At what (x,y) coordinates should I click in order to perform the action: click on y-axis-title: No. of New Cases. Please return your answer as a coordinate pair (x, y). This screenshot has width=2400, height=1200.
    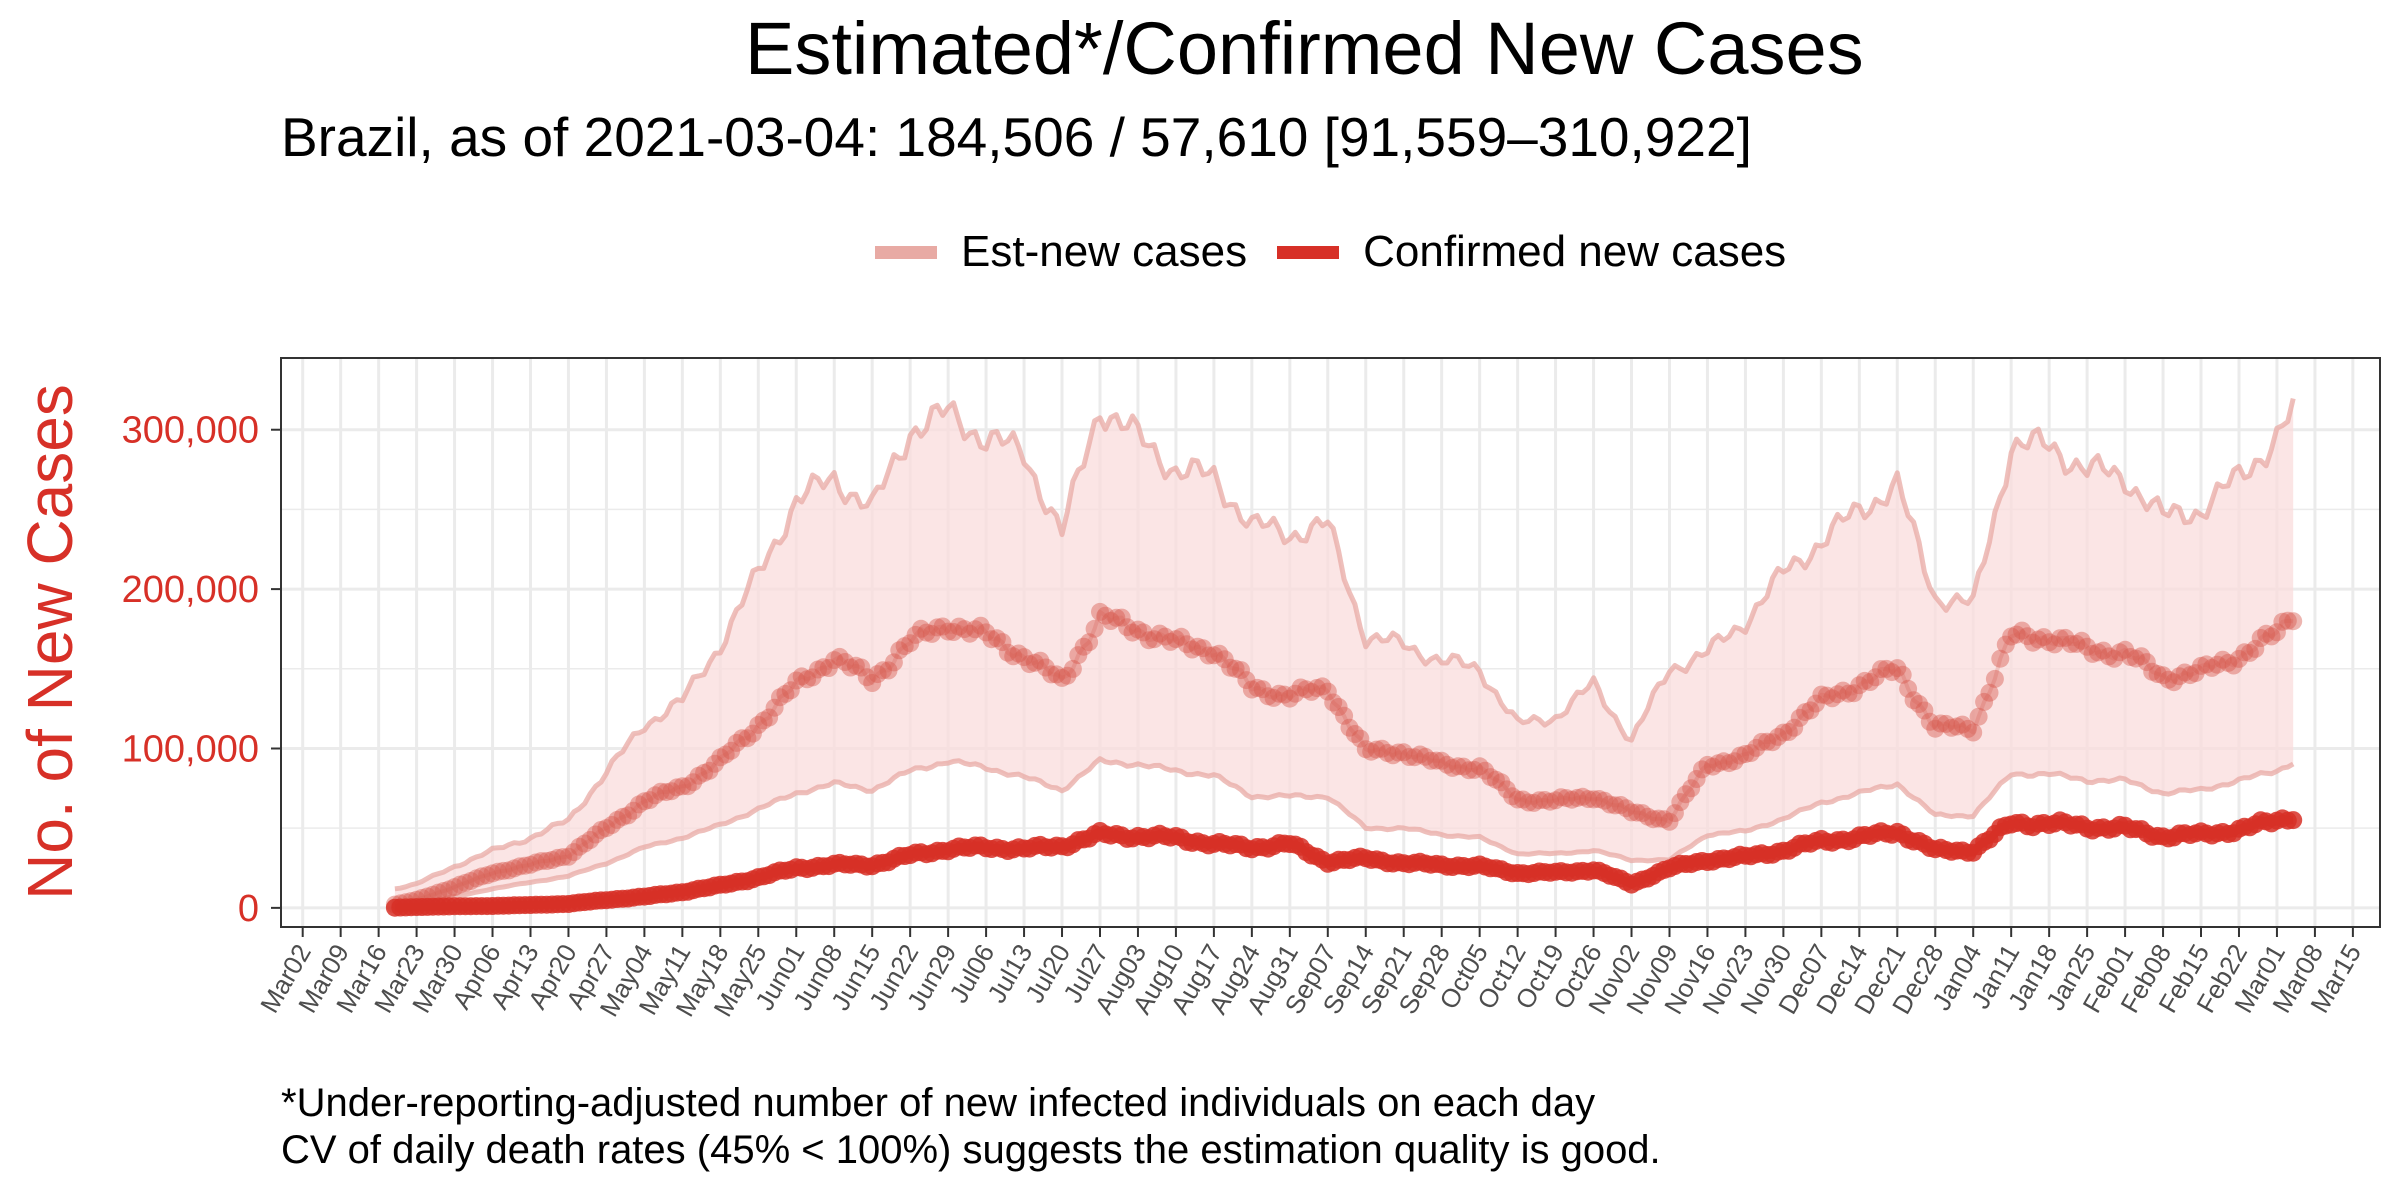
    Looking at the image, I should click on (50, 642).